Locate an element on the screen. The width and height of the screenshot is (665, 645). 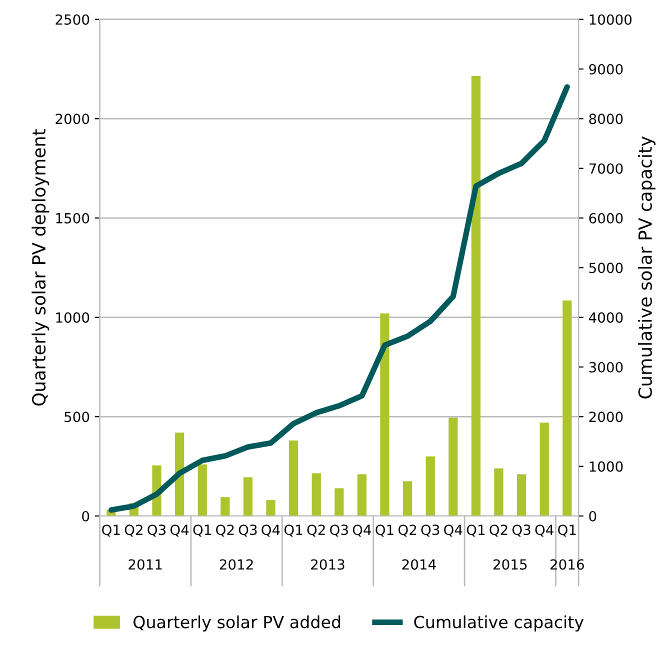
text: 2016 is located at coordinates (567, 564).